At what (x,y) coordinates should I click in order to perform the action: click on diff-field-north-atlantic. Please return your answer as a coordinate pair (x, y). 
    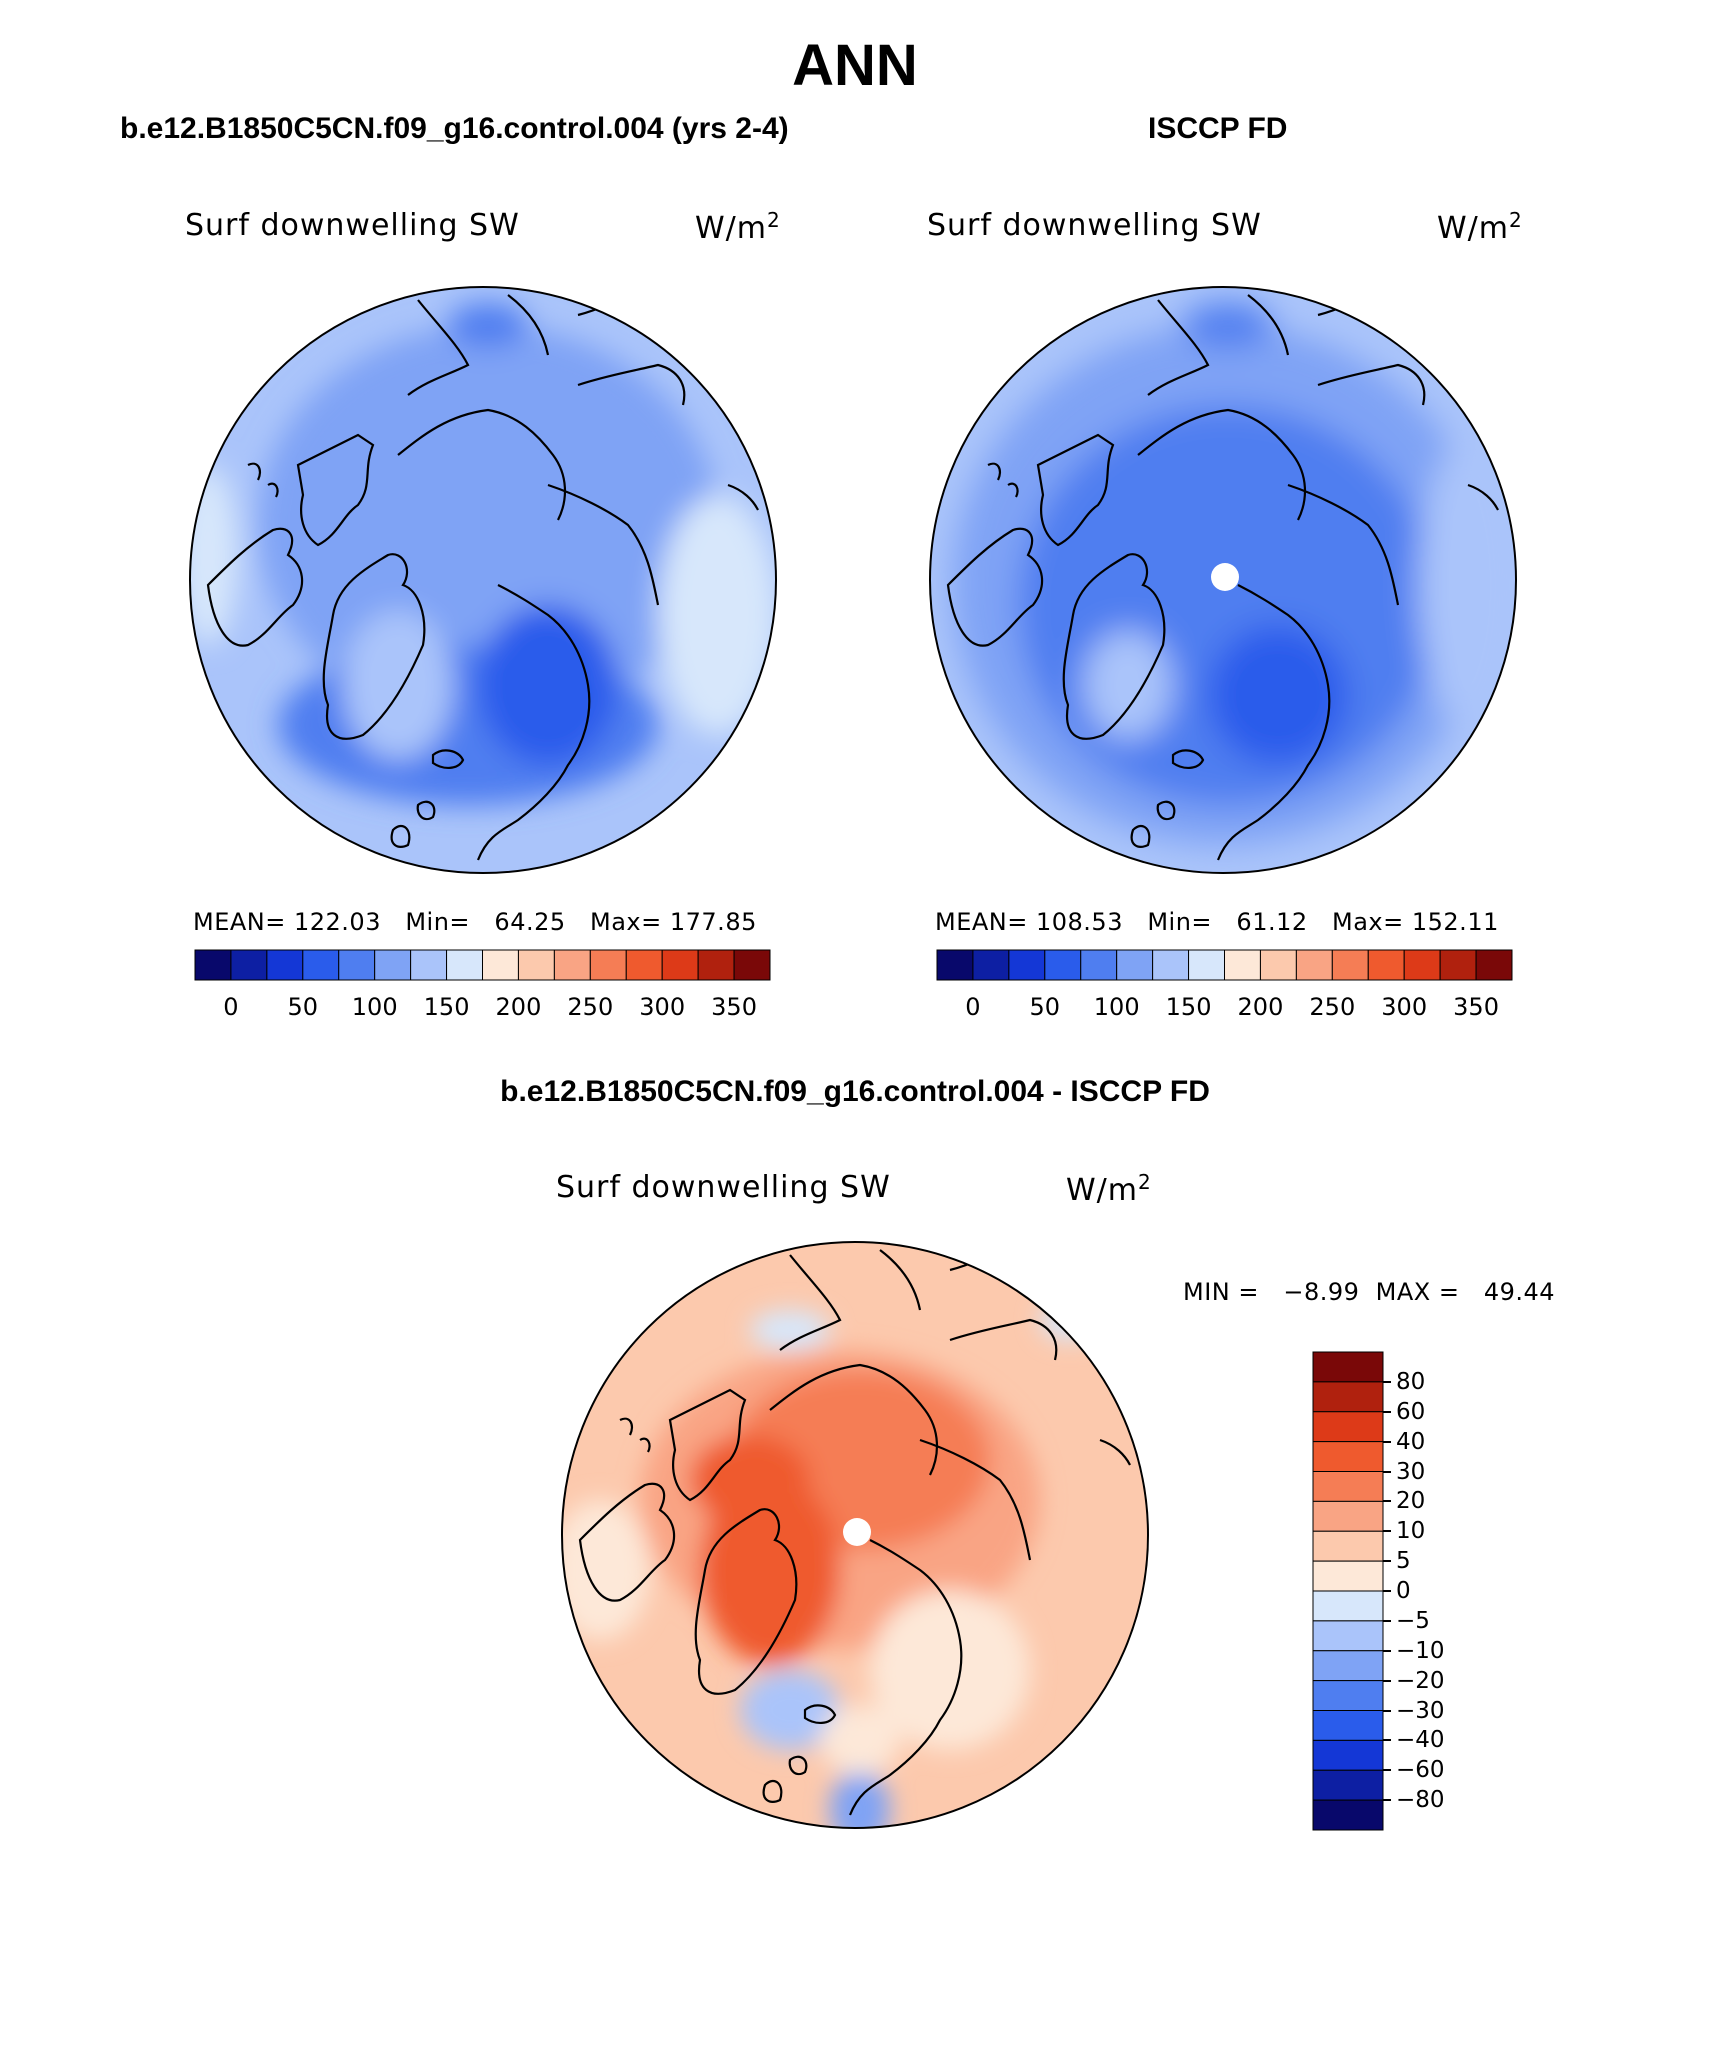
    Looking at the image, I should click on (790, 1710).